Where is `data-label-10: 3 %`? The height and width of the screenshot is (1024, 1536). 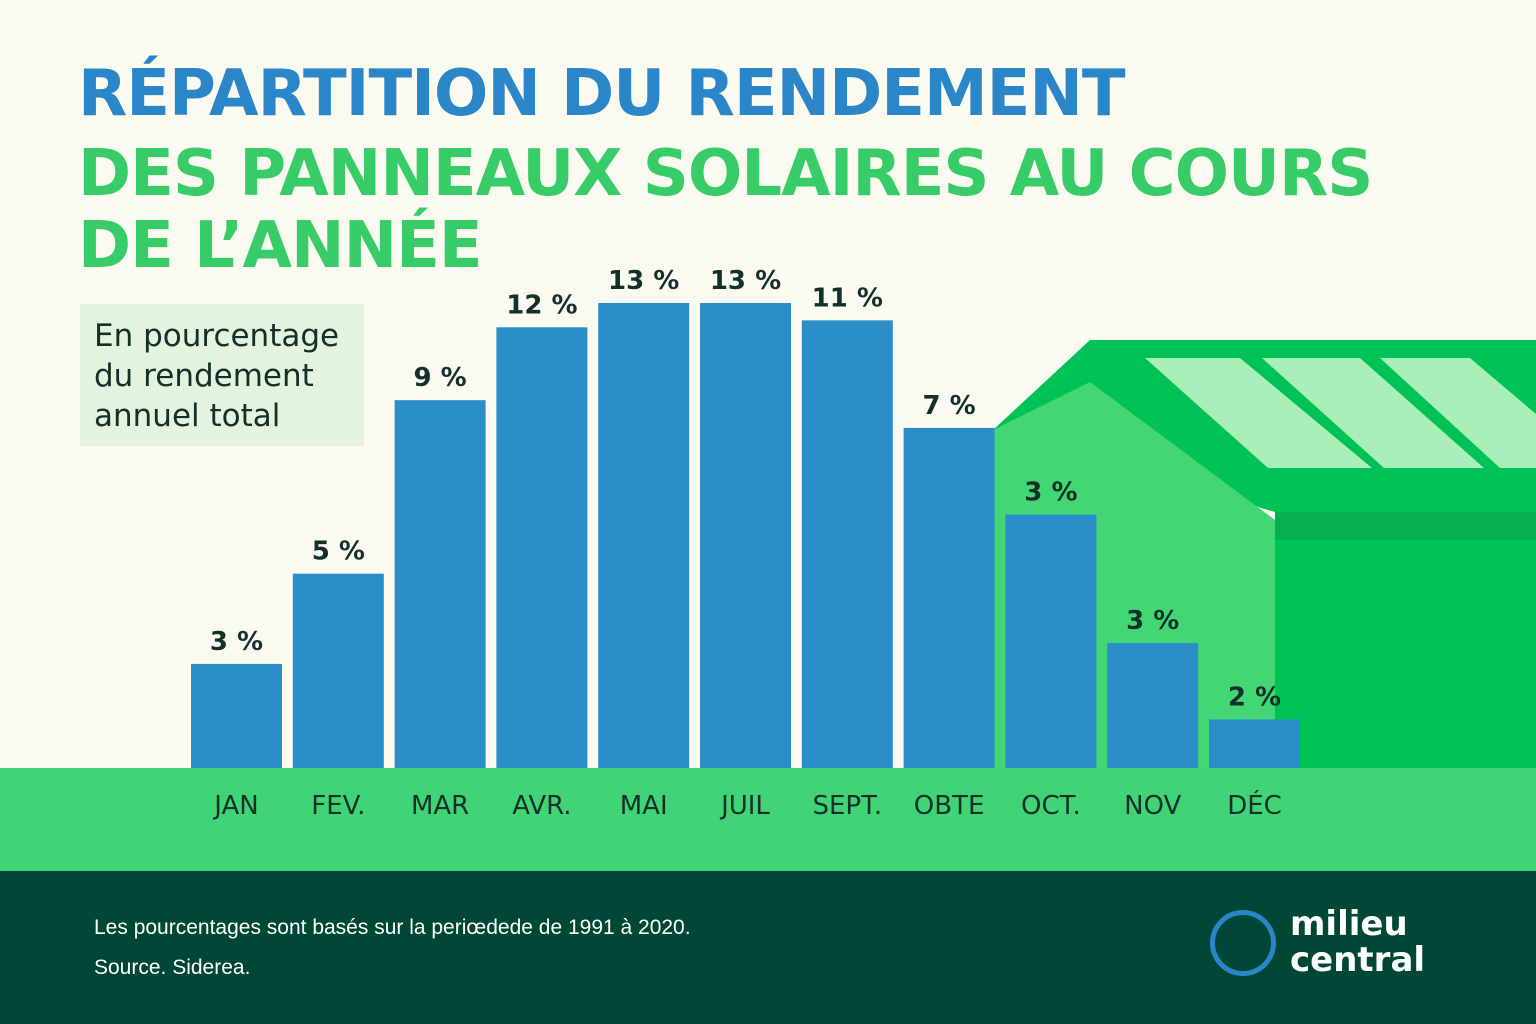
data-label-10: 3 % is located at coordinates (1152, 621).